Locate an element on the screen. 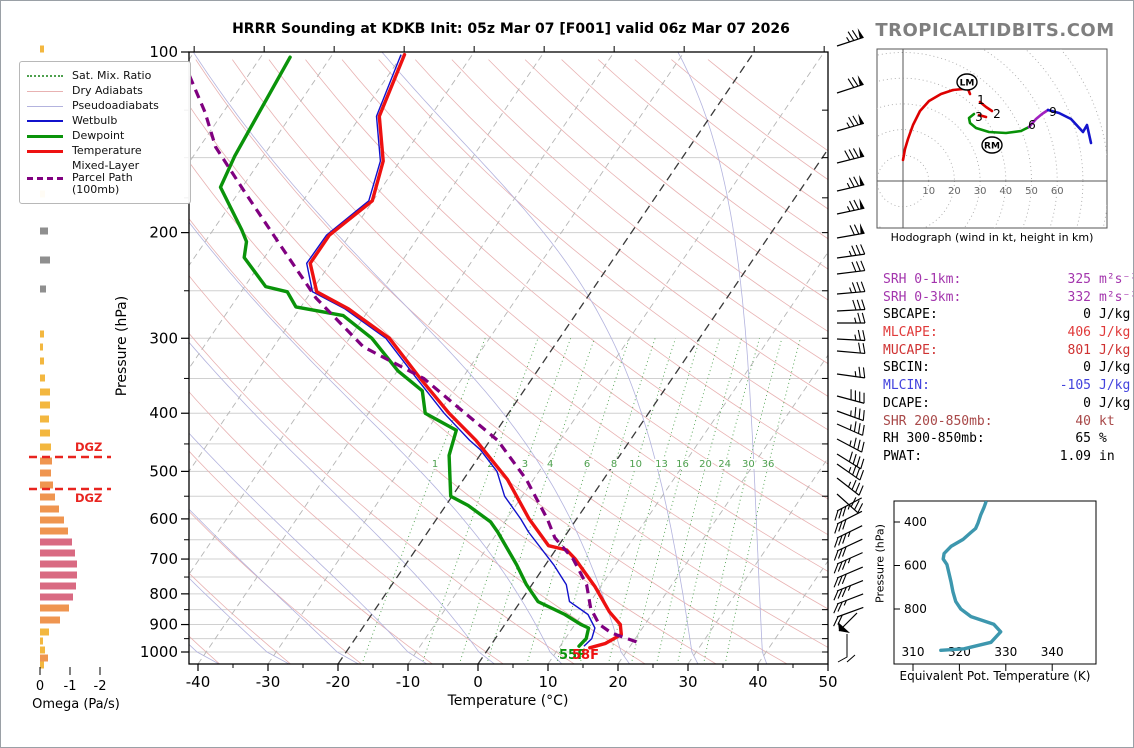 The image size is (1134, 748). stat-value: 325 is located at coordinates (1079, 279).